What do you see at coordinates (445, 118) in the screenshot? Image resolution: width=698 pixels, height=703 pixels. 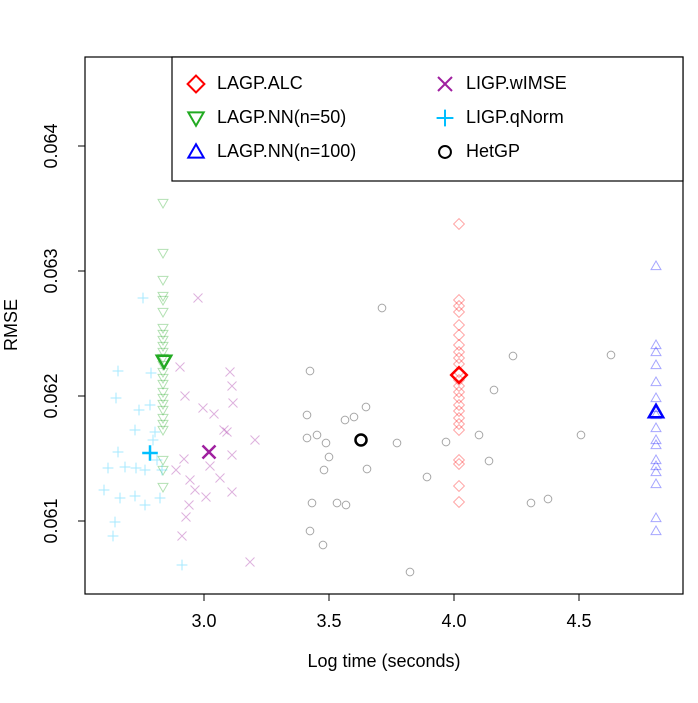 I see `legend-symbol` at bounding box center [445, 118].